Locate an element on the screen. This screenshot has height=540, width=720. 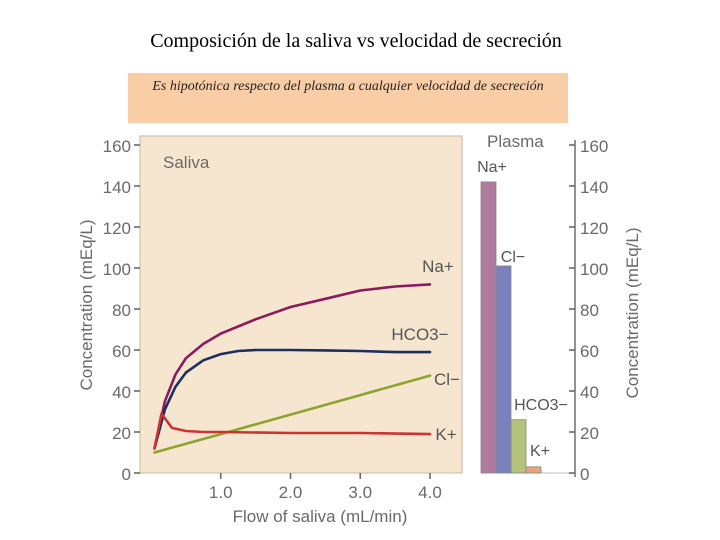
plasma-y-tick-label: 140 is located at coordinates (594, 187).